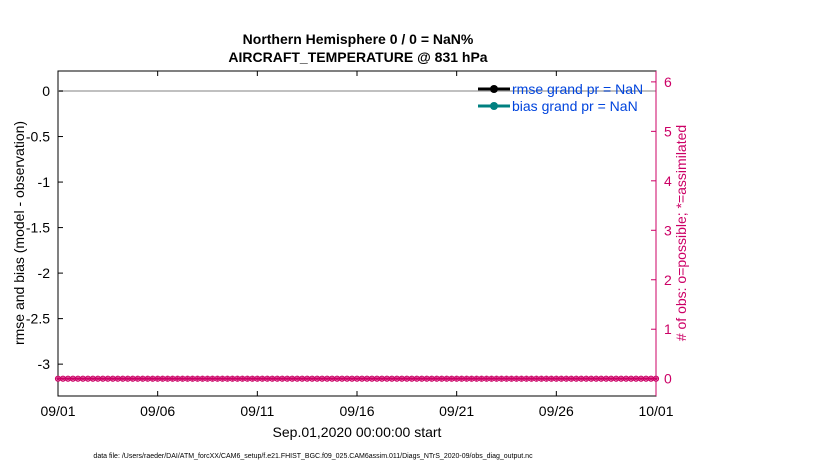 The width and height of the screenshot is (830, 470). Describe the element at coordinates (668, 230) in the screenshot. I see `y-right-tick-label: 3` at that location.